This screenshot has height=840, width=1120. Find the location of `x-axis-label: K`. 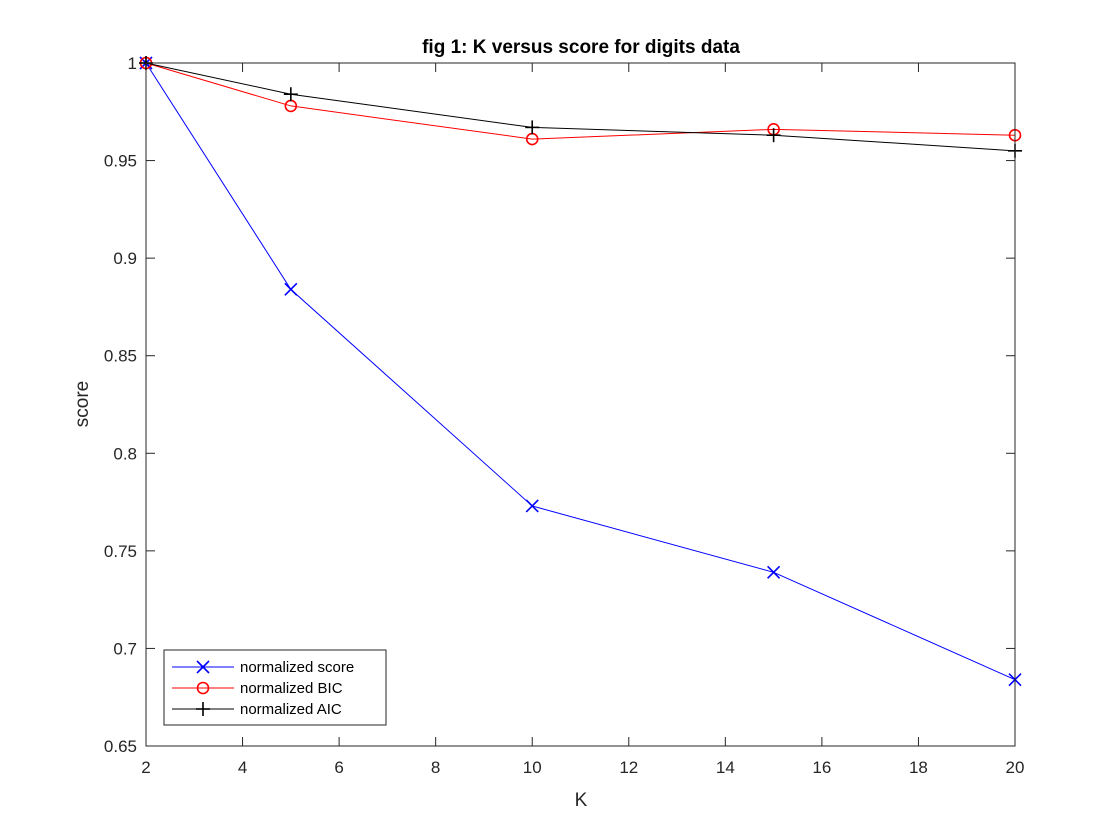

x-axis-label: K is located at coordinates (581, 800).